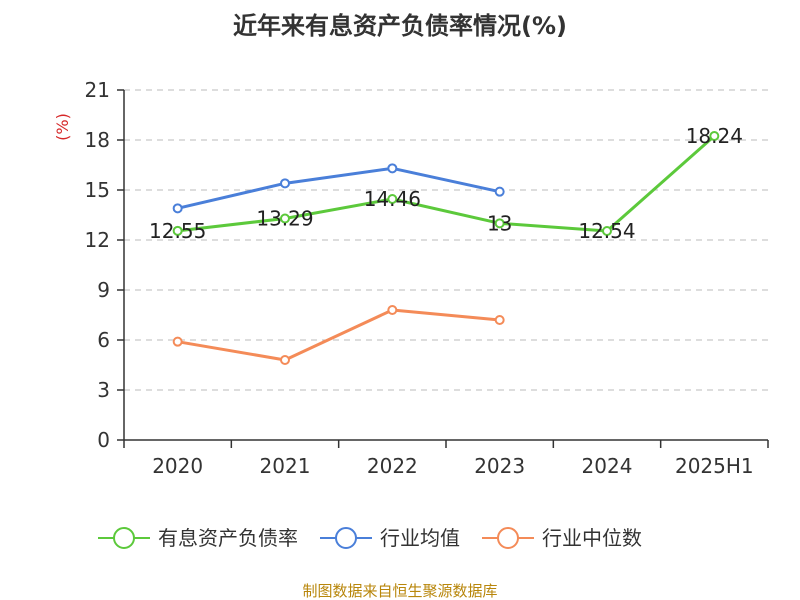 This screenshot has height=600, width=800. I want to click on x-tick-label: 2023, so click(499, 466).